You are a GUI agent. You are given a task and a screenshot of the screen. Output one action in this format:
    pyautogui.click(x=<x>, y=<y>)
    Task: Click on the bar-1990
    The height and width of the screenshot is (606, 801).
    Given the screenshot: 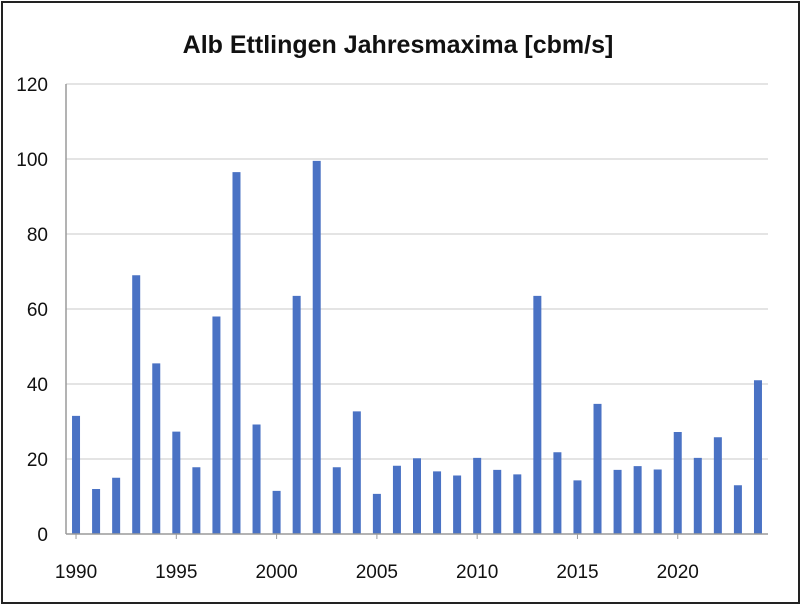 What is the action you would take?
    pyautogui.click(x=76, y=474)
    